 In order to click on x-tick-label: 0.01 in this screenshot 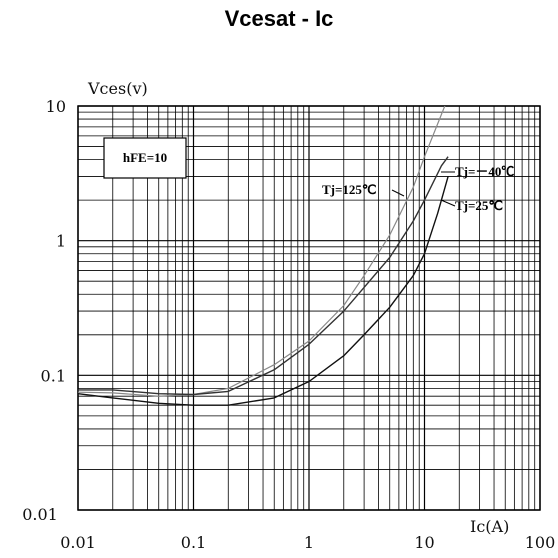, I will do `click(78, 542)`.